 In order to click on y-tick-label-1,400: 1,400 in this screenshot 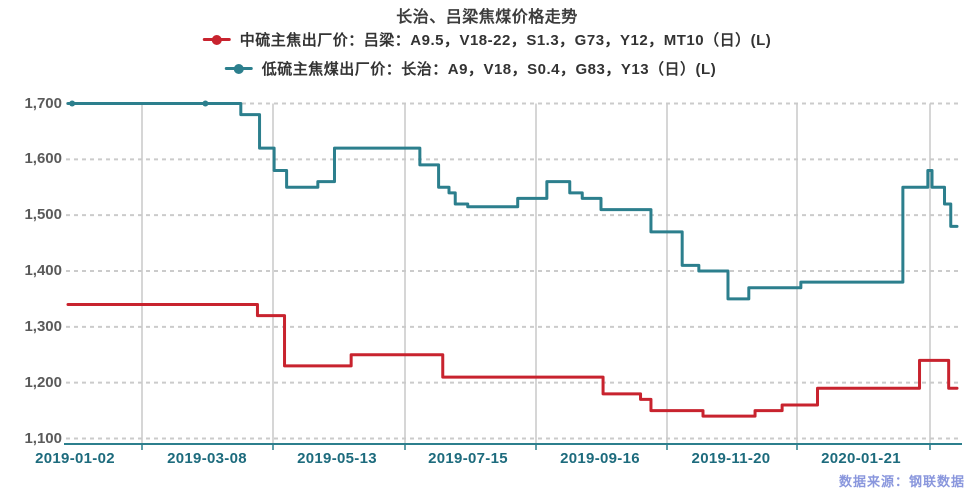, I will do `click(43, 270)`.